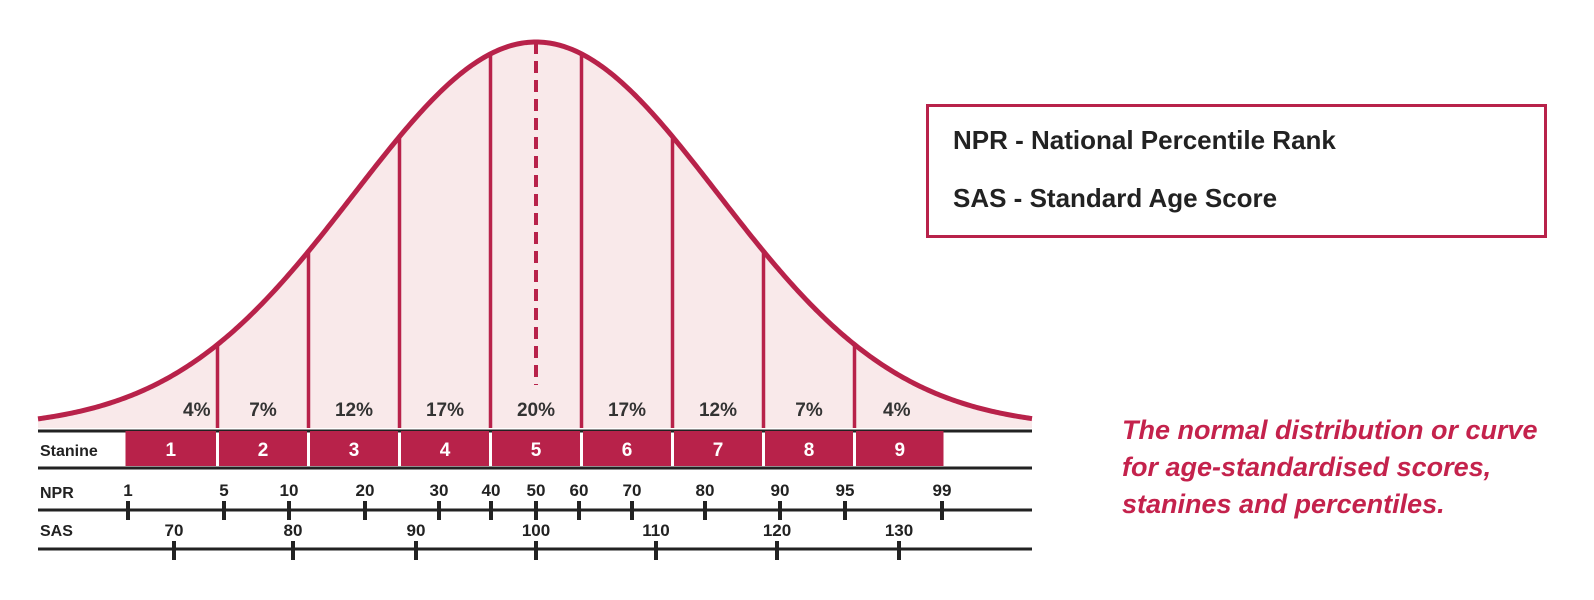  I want to click on npr-ticks: 1 5 10 20 30 40 50 60 70 80 90 95 99, so click(537, 500).